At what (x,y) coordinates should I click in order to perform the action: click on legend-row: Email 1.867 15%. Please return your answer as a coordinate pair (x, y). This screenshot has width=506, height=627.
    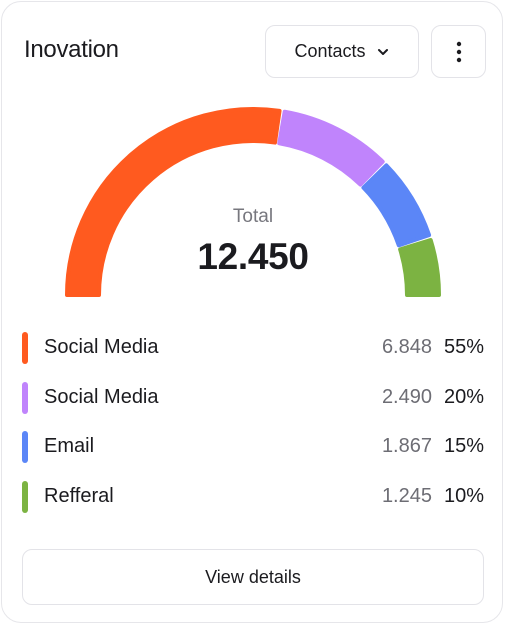
    Looking at the image, I should click on (253, 447).